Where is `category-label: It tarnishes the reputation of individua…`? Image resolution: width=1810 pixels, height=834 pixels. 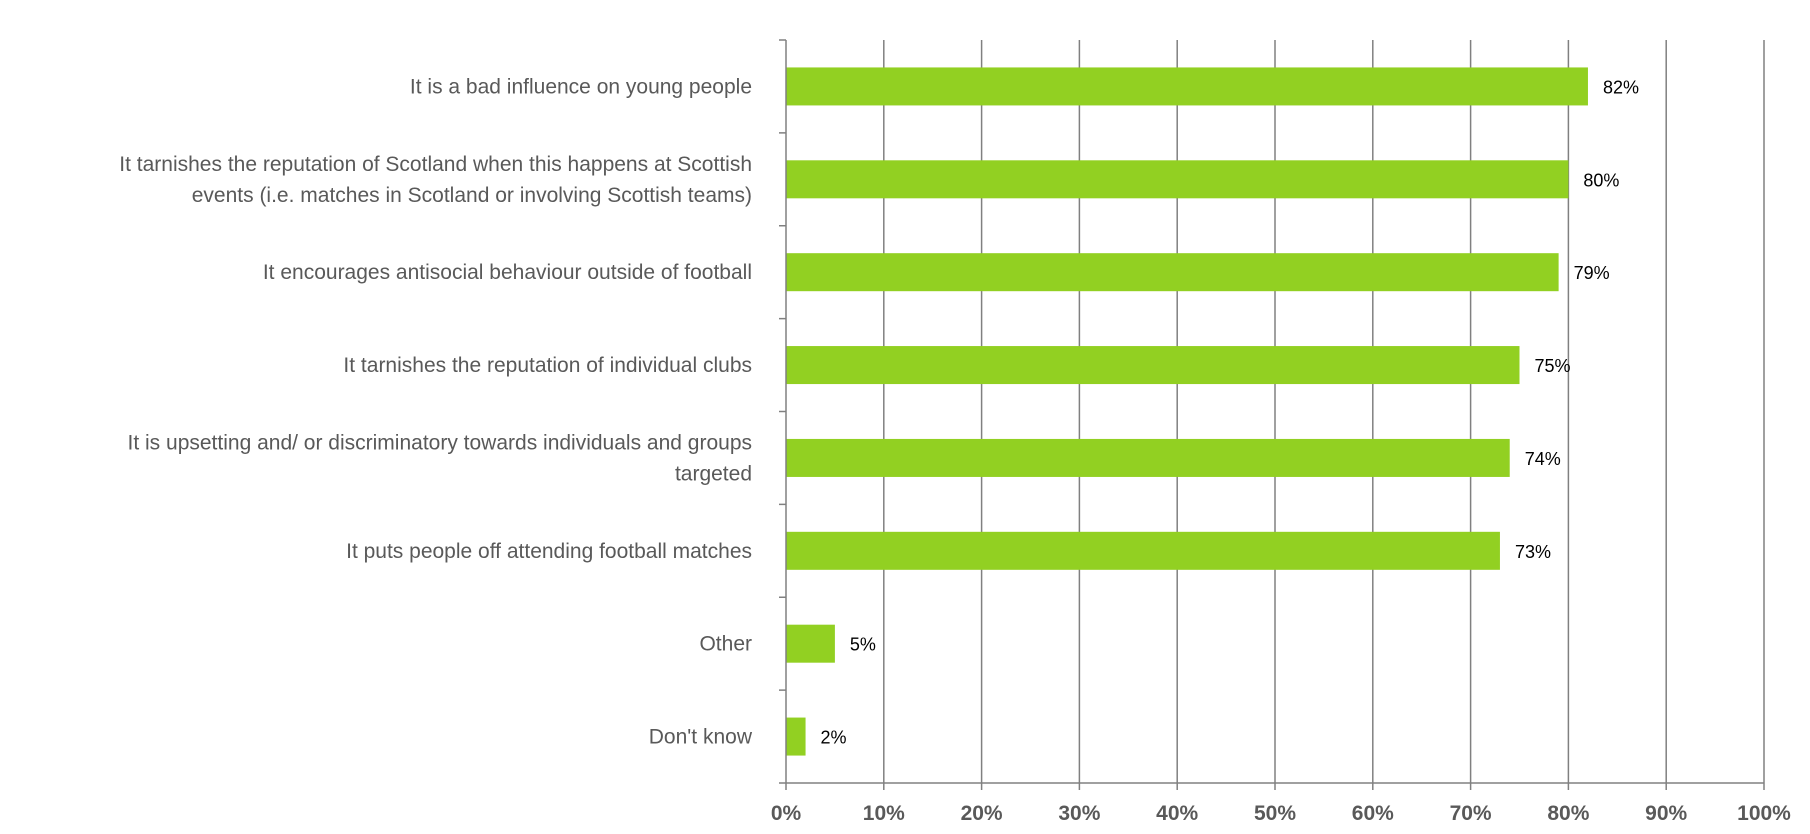 category-label: It tarnishes the reputation of individua… is located at coordinates (547, 365).